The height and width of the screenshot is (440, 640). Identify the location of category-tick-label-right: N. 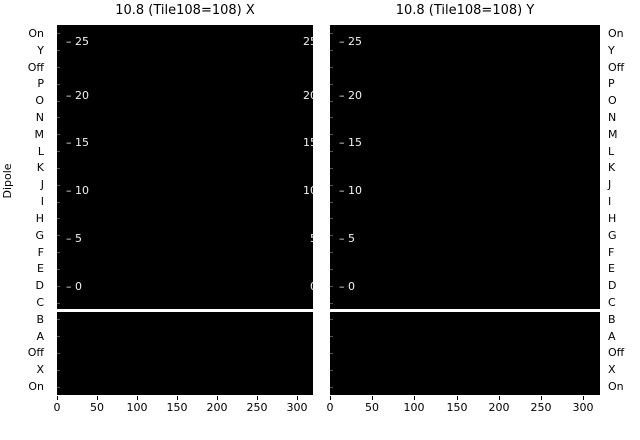
(612, 117).